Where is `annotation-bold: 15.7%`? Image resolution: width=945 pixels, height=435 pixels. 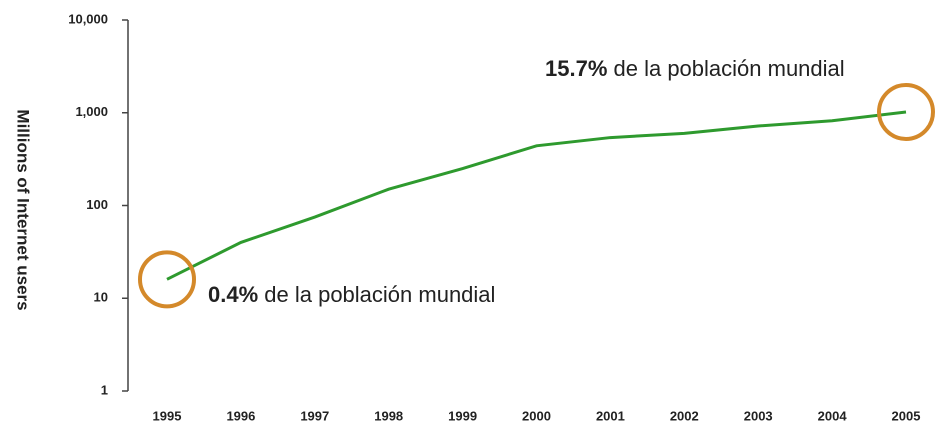 annotation-bold: 15.7% is located at coordinates (576, 68).